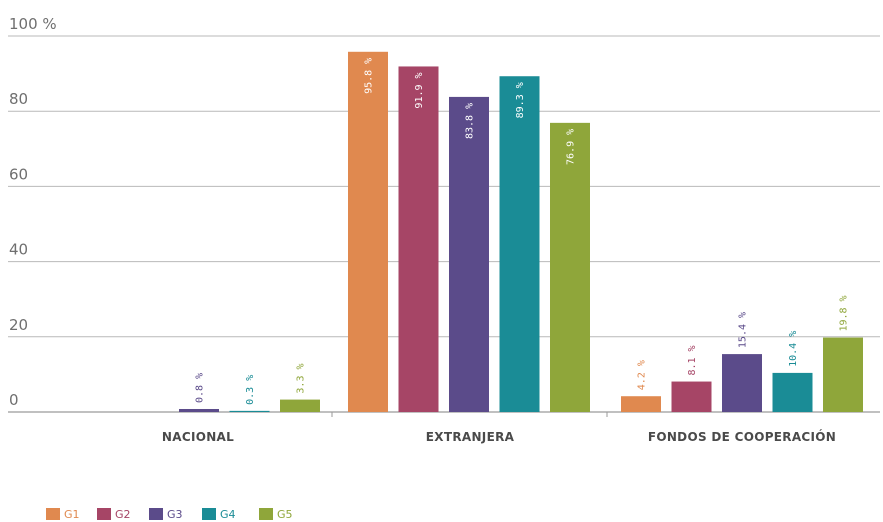  What do you see at coordinates (470, 121) in the screenshot?
I see `data-label: 83.8 %` at bounding box center [470, 121].